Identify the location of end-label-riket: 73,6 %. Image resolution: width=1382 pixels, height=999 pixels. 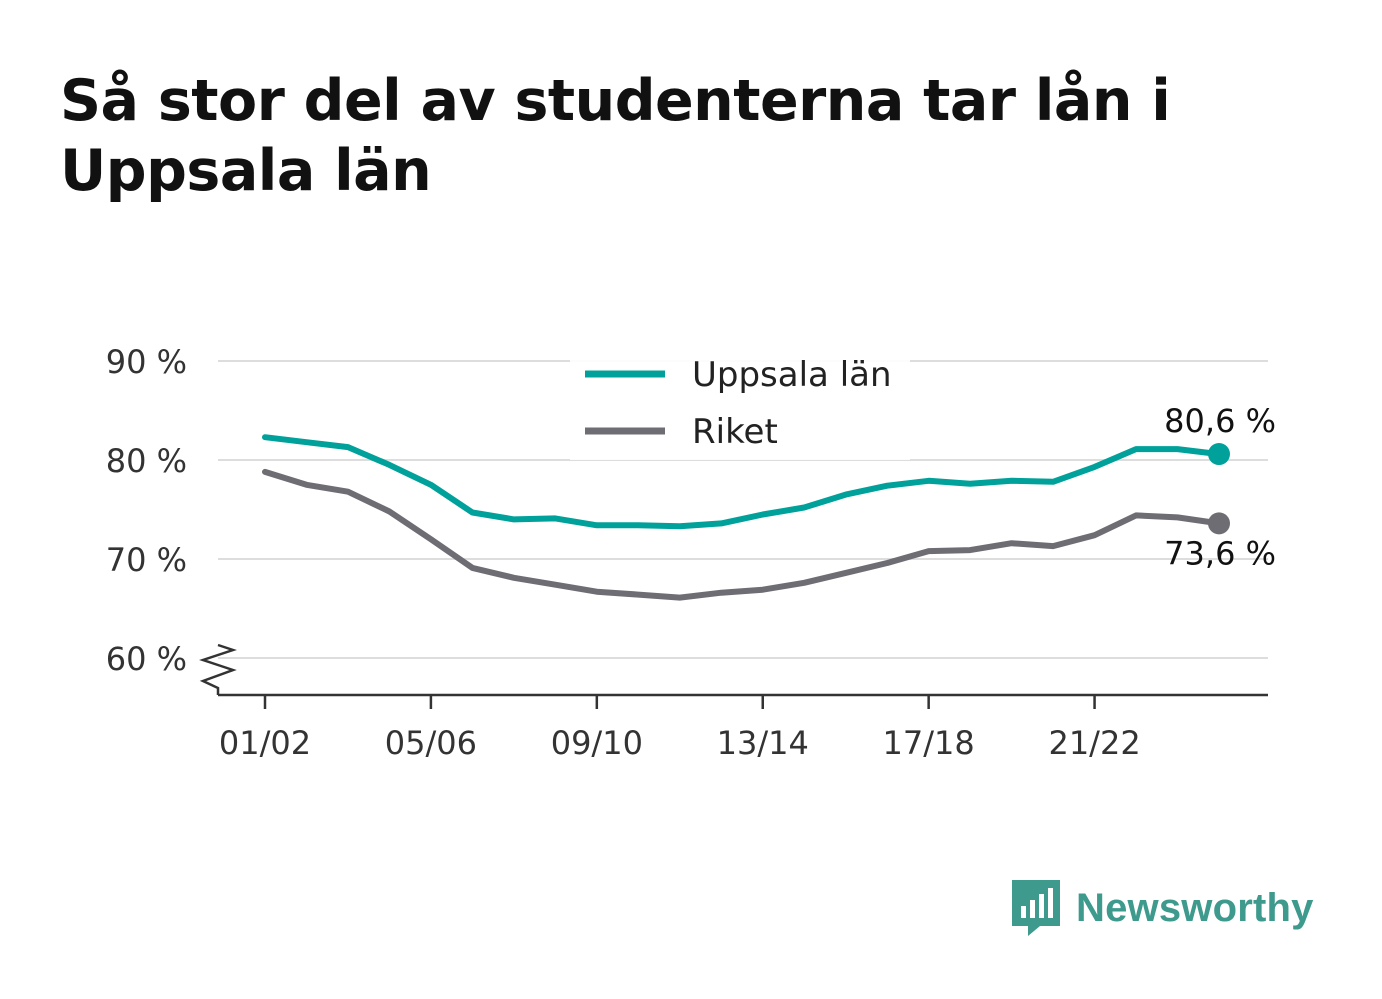
(1220, 553).